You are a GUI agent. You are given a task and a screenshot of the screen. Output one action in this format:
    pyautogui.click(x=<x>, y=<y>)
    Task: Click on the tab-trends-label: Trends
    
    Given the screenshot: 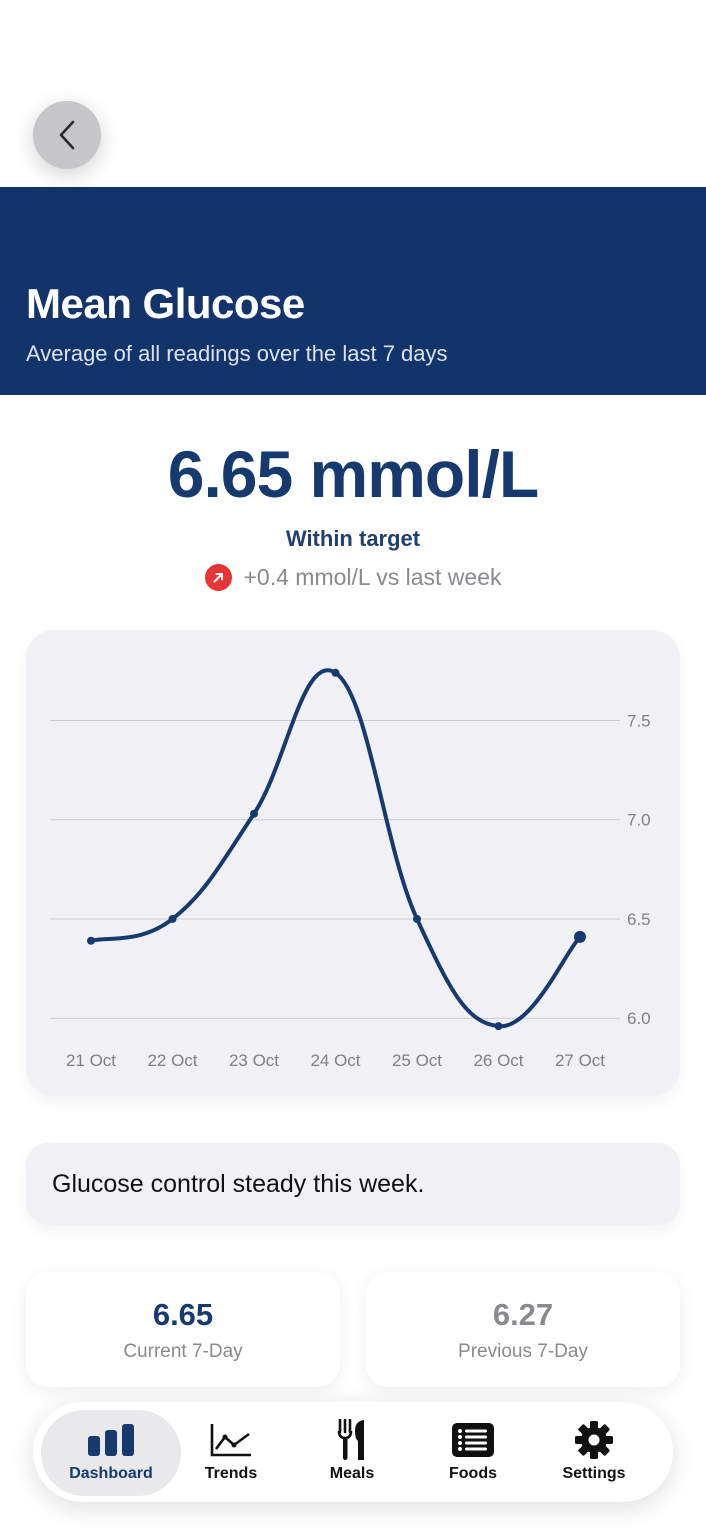 What is the action you would take?
    pyautogui.click(x=231, y=1473)
    